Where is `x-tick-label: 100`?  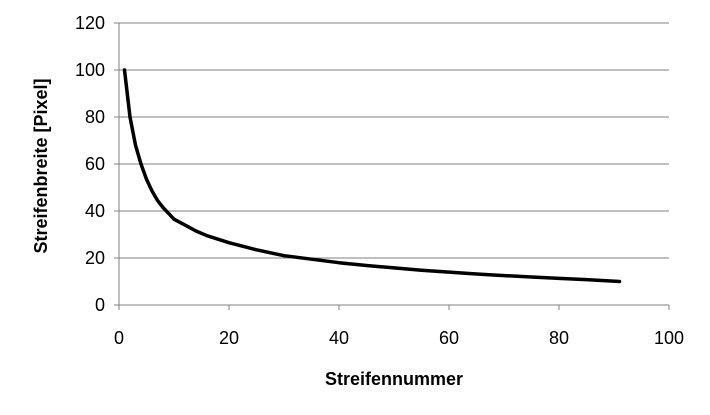
x-tick-label: 100 is located at coordinates (669, 338).